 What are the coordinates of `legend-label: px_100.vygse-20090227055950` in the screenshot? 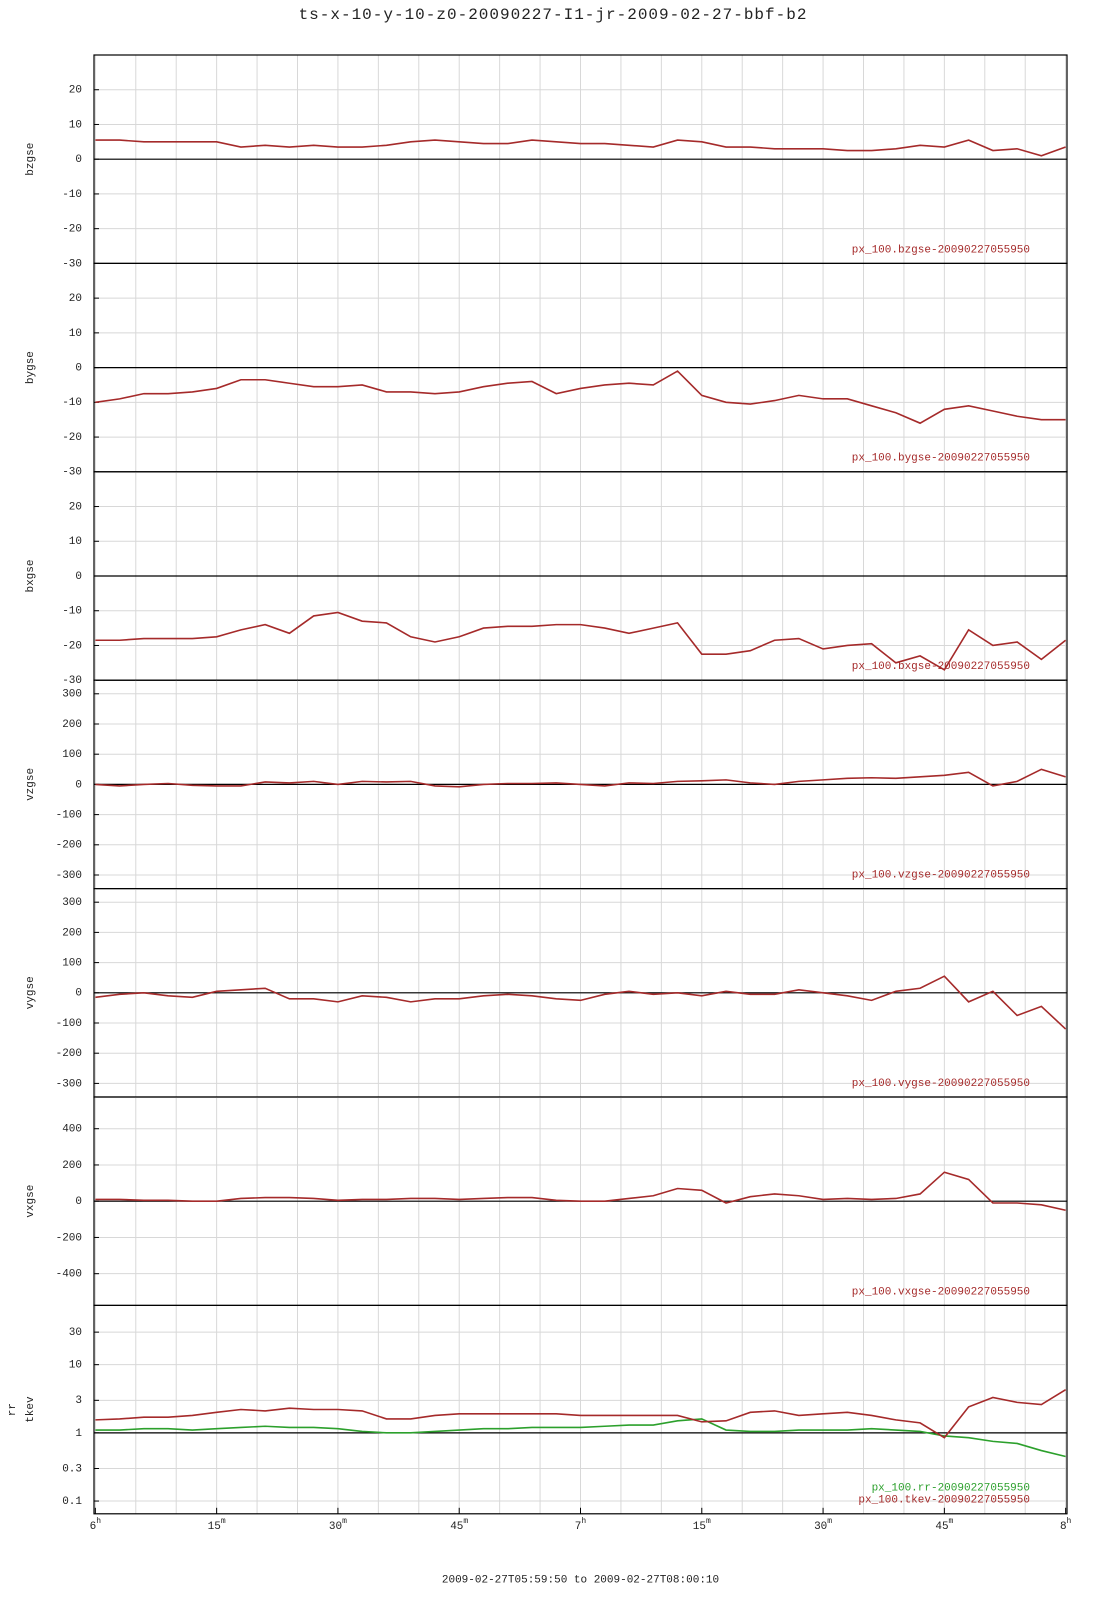 It's located at (941, 1084).